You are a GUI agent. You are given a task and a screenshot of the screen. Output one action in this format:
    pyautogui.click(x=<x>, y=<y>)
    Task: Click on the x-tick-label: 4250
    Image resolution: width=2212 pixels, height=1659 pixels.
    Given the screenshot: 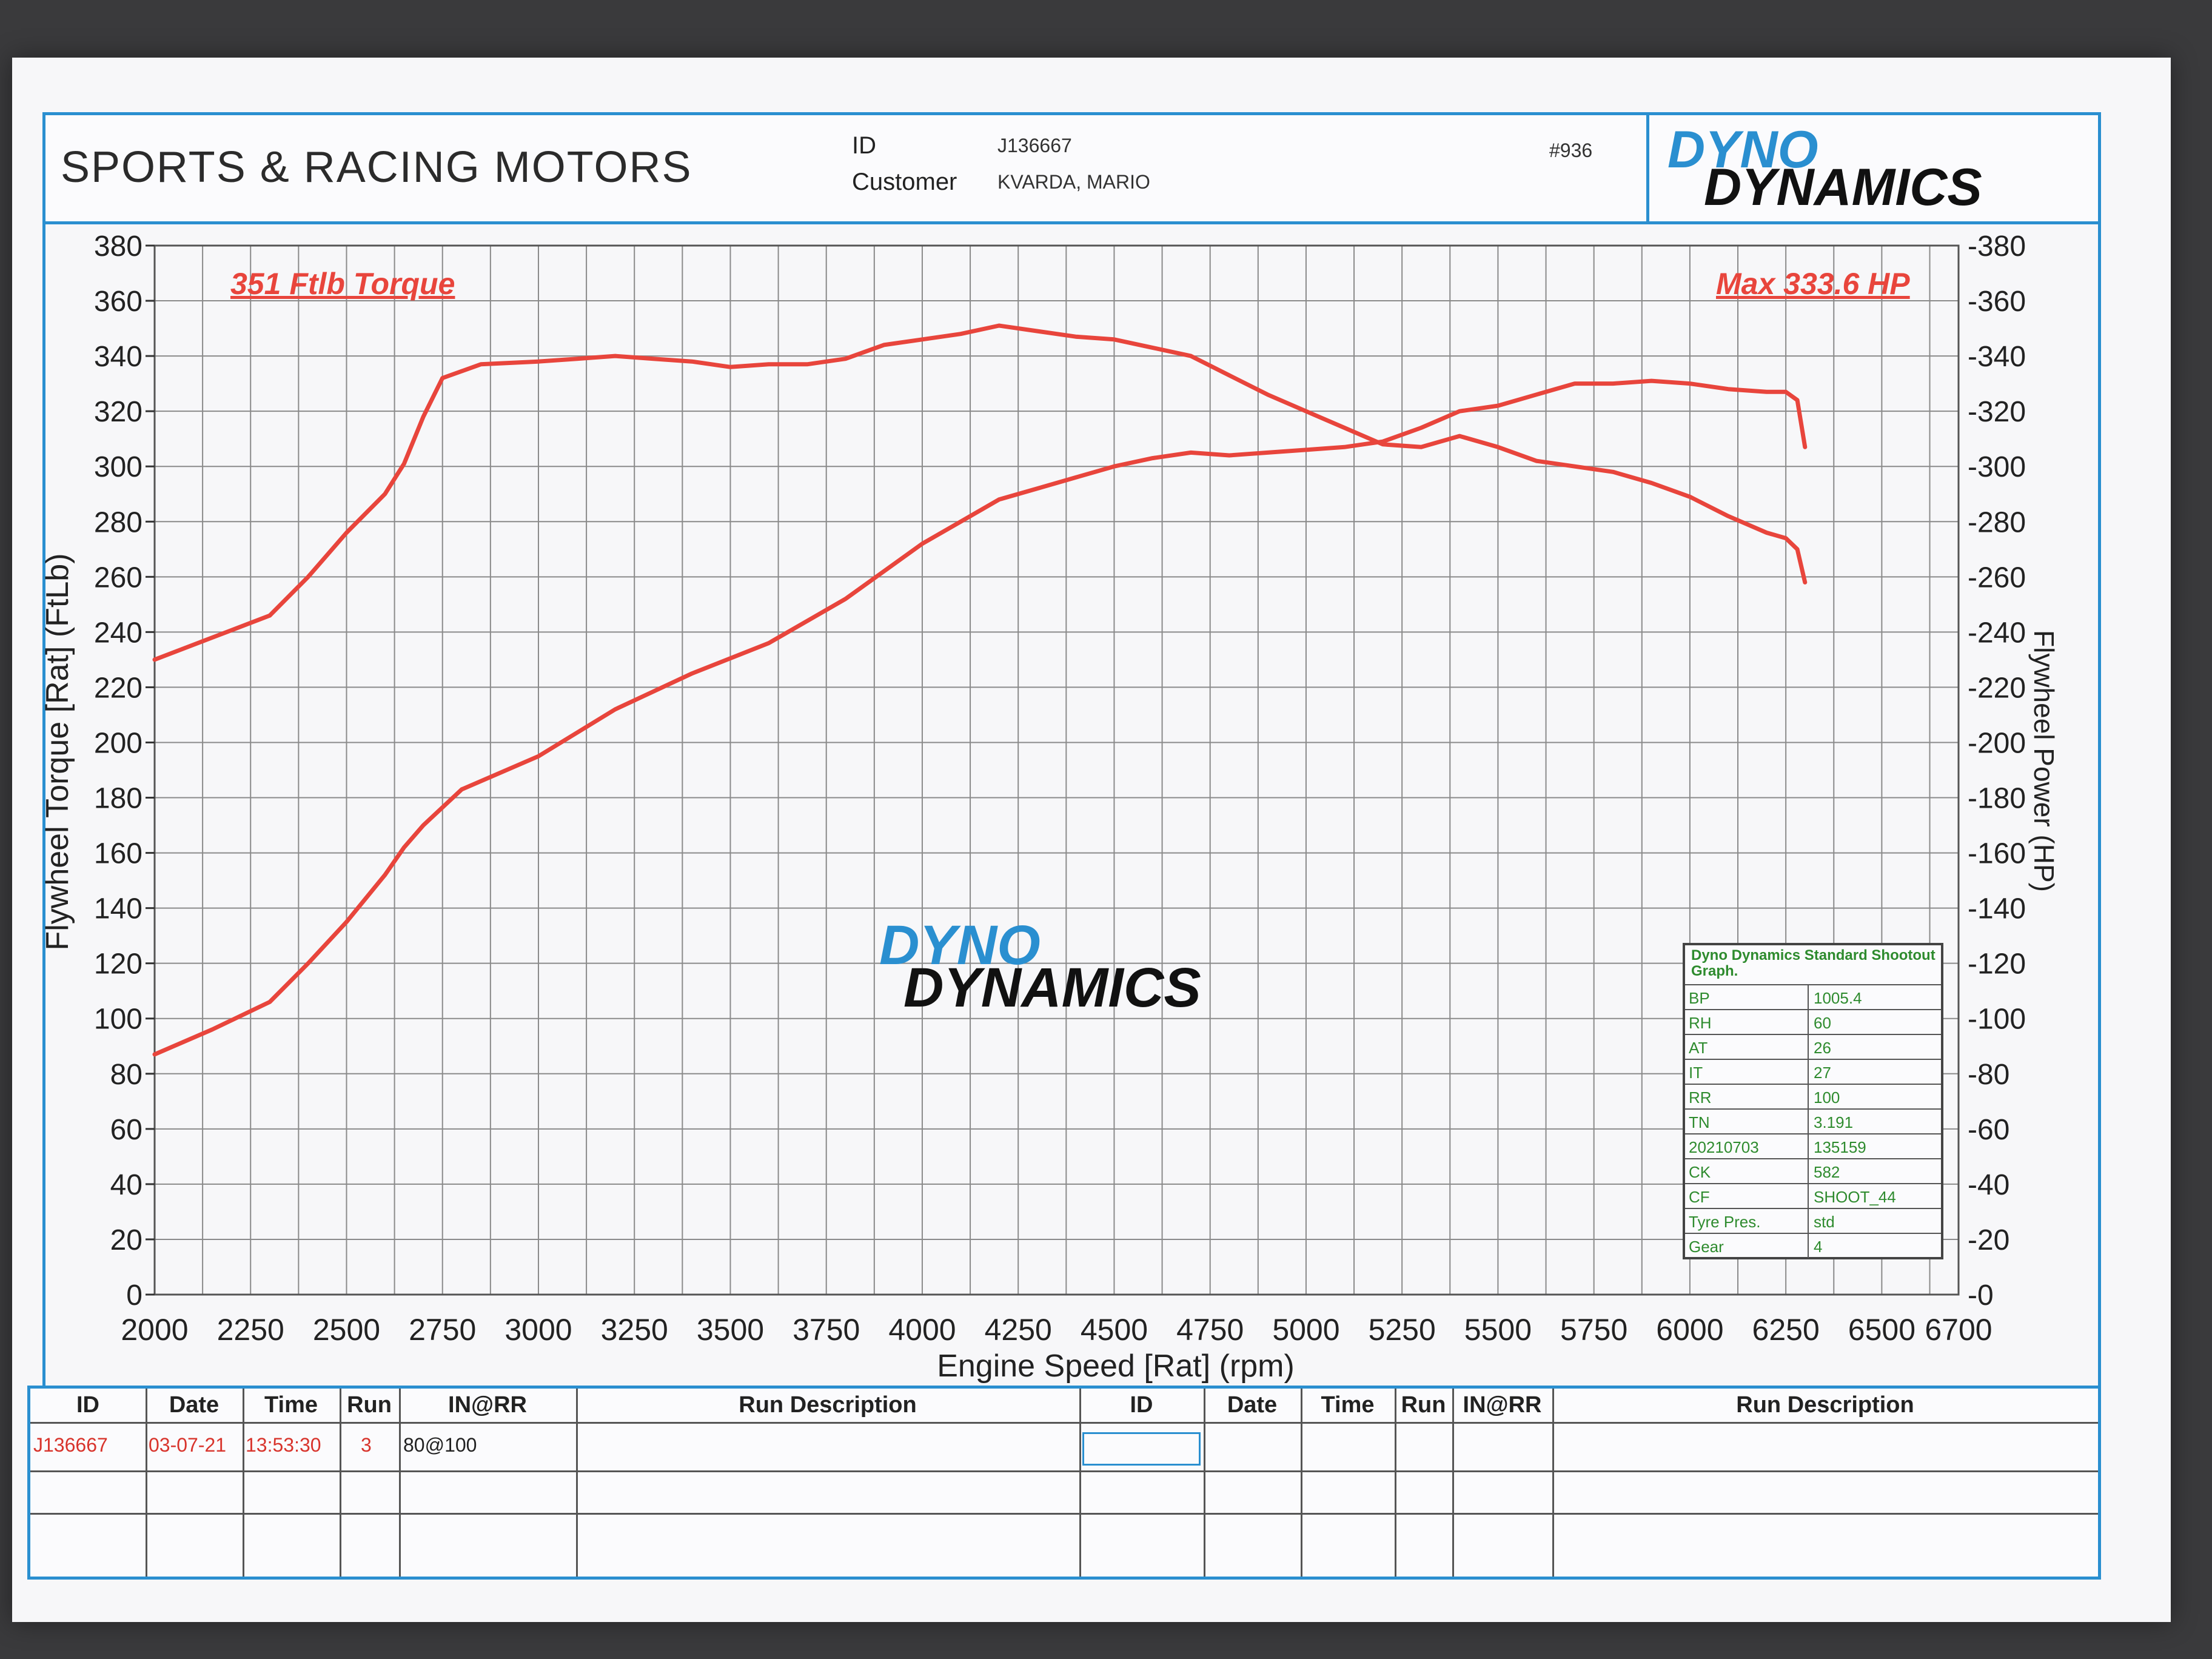 What is the action you would take?
    pyautogui.click(x=1018, y=1330)
    